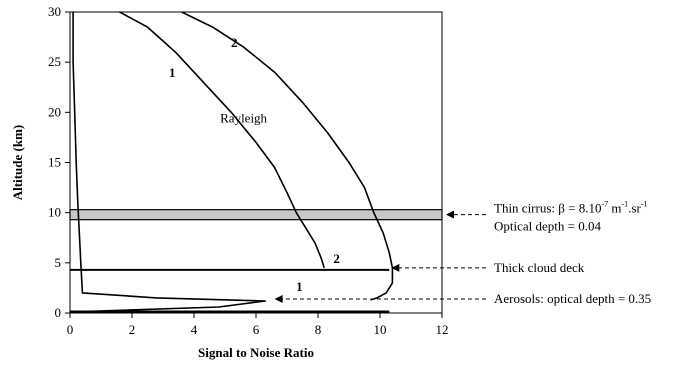 This screenshot has width=695, height=365. I want to click on cirrus-annotation: Thin cirrus: β = 8.10-7 m-1.sr-1, so click(571, 208).